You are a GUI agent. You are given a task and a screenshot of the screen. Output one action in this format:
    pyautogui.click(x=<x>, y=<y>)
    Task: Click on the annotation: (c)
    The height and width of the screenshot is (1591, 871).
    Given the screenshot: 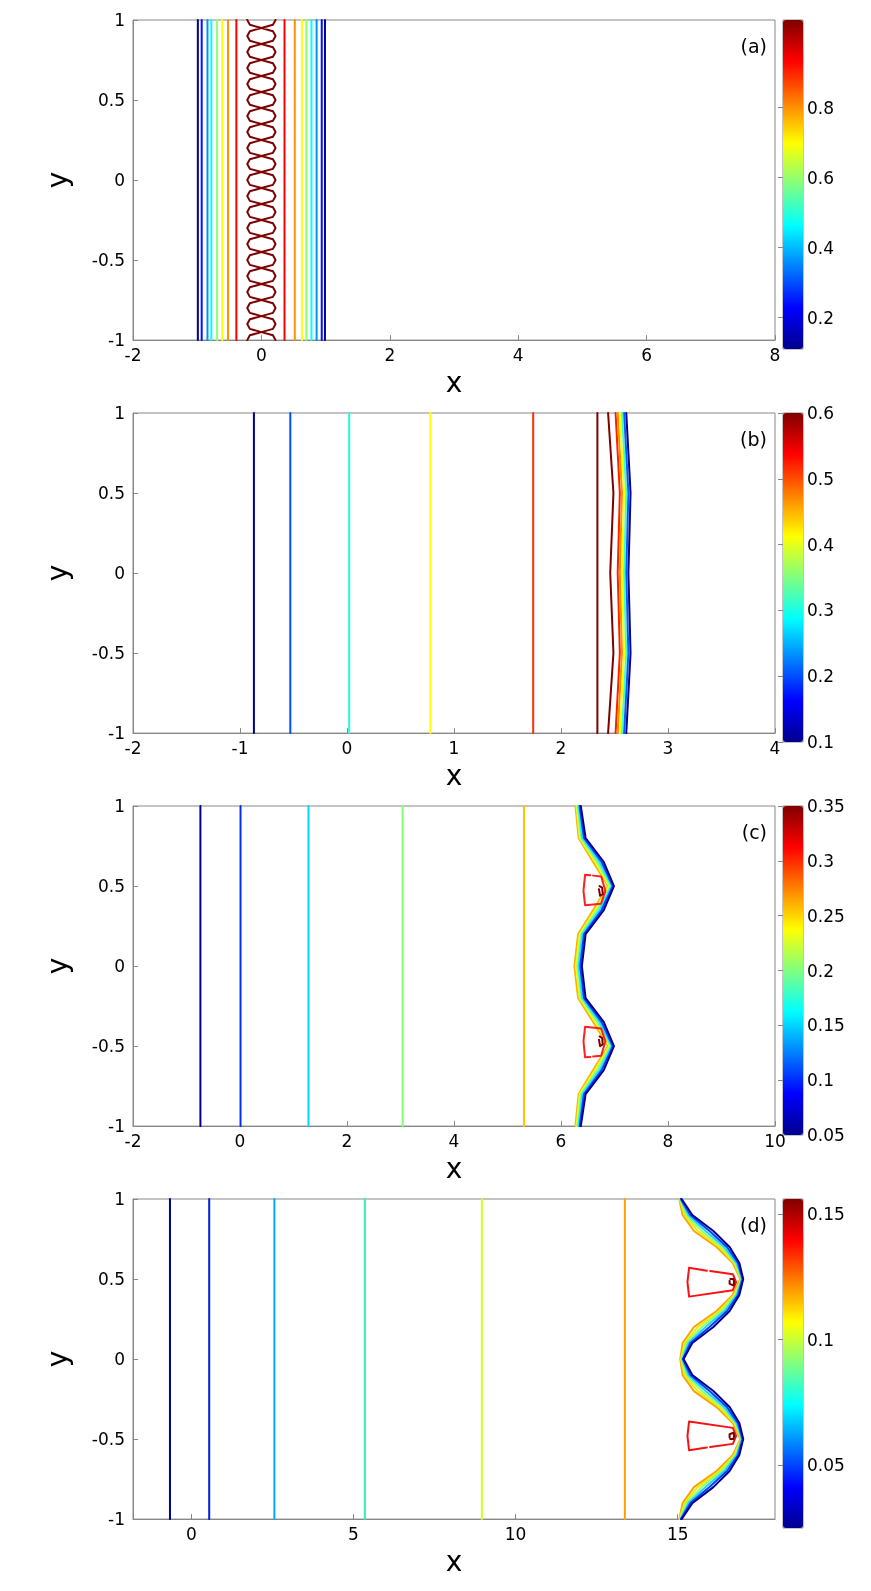 What is the action you would take?
    pyautogui.click(x=754, y=831)
    